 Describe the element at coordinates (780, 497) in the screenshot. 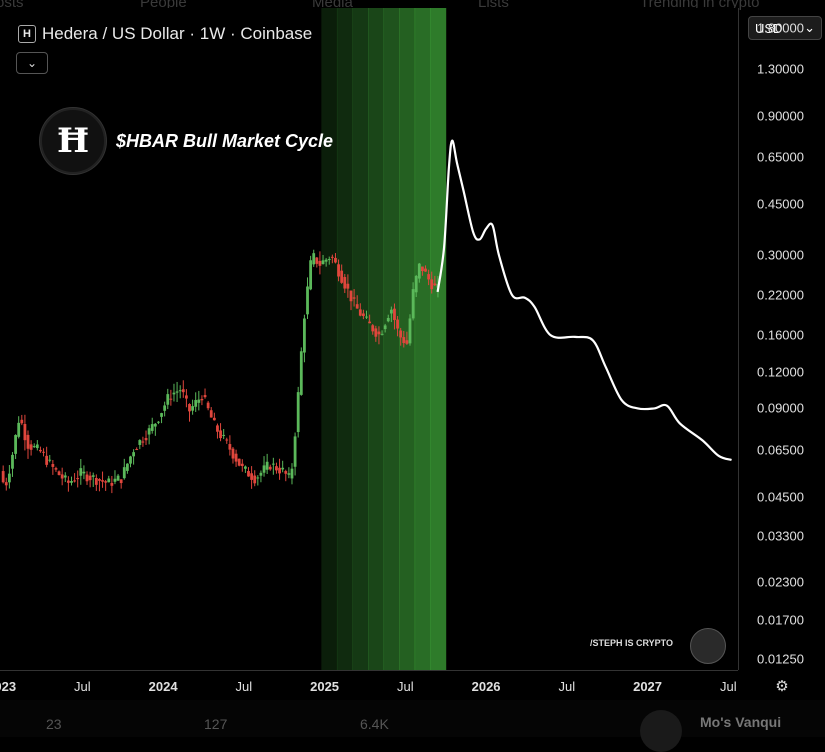

I see `y-tick-label: 0.04500` at that location.